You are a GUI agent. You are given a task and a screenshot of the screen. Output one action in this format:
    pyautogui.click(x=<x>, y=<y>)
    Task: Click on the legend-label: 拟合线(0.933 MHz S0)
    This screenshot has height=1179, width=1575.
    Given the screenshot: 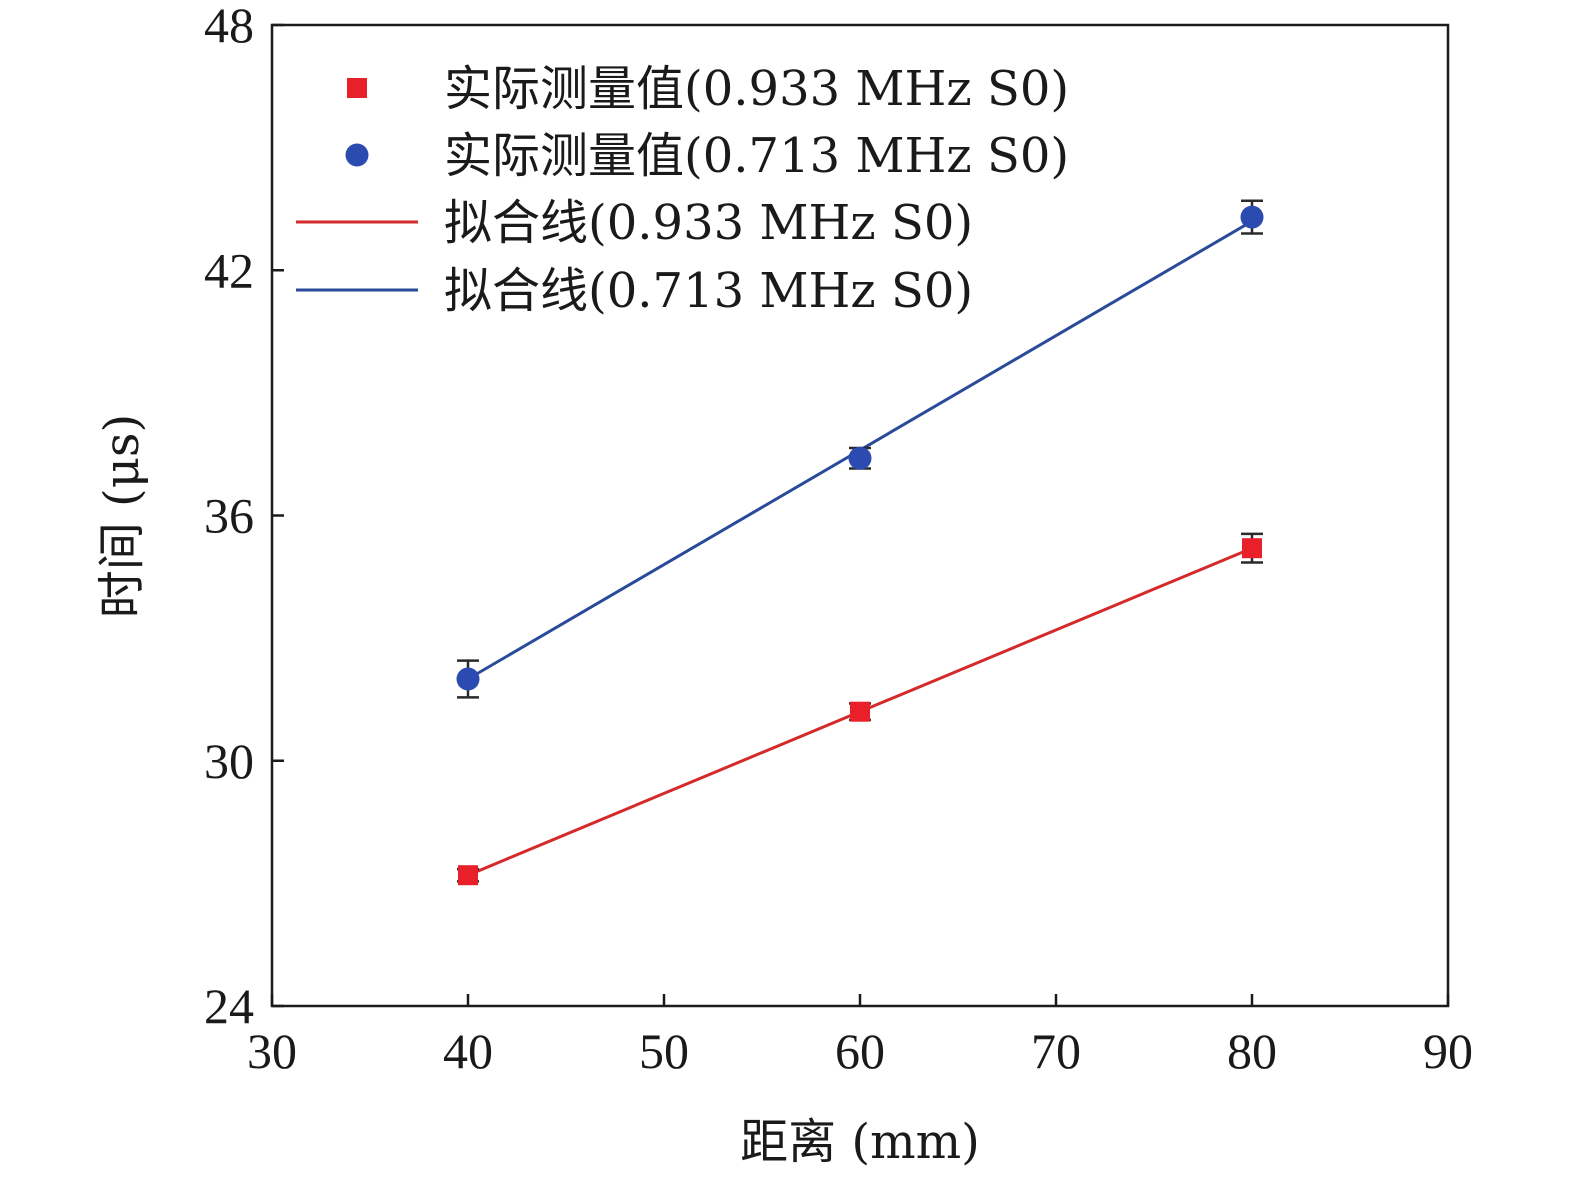 What is the action you would take?
    pyautogui.click(x=708, y=223)
    